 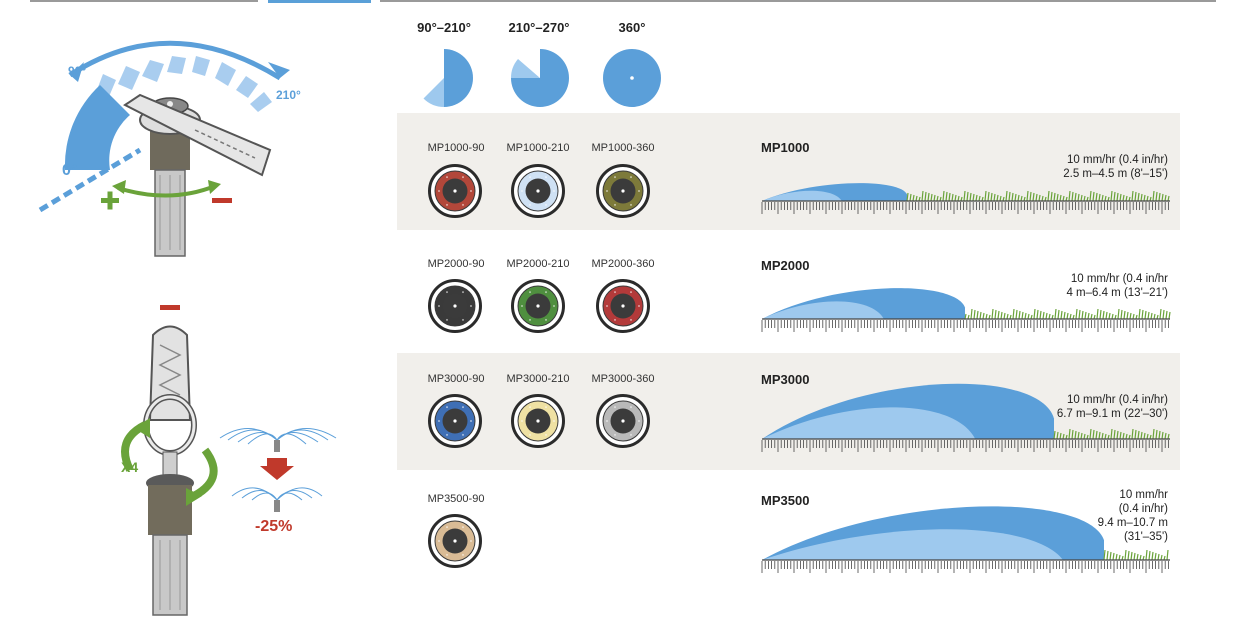 What do you see at coordinates (319, 1) in the screenshot?
I see `top-tab-indicator` at bounding box center [319, 1].